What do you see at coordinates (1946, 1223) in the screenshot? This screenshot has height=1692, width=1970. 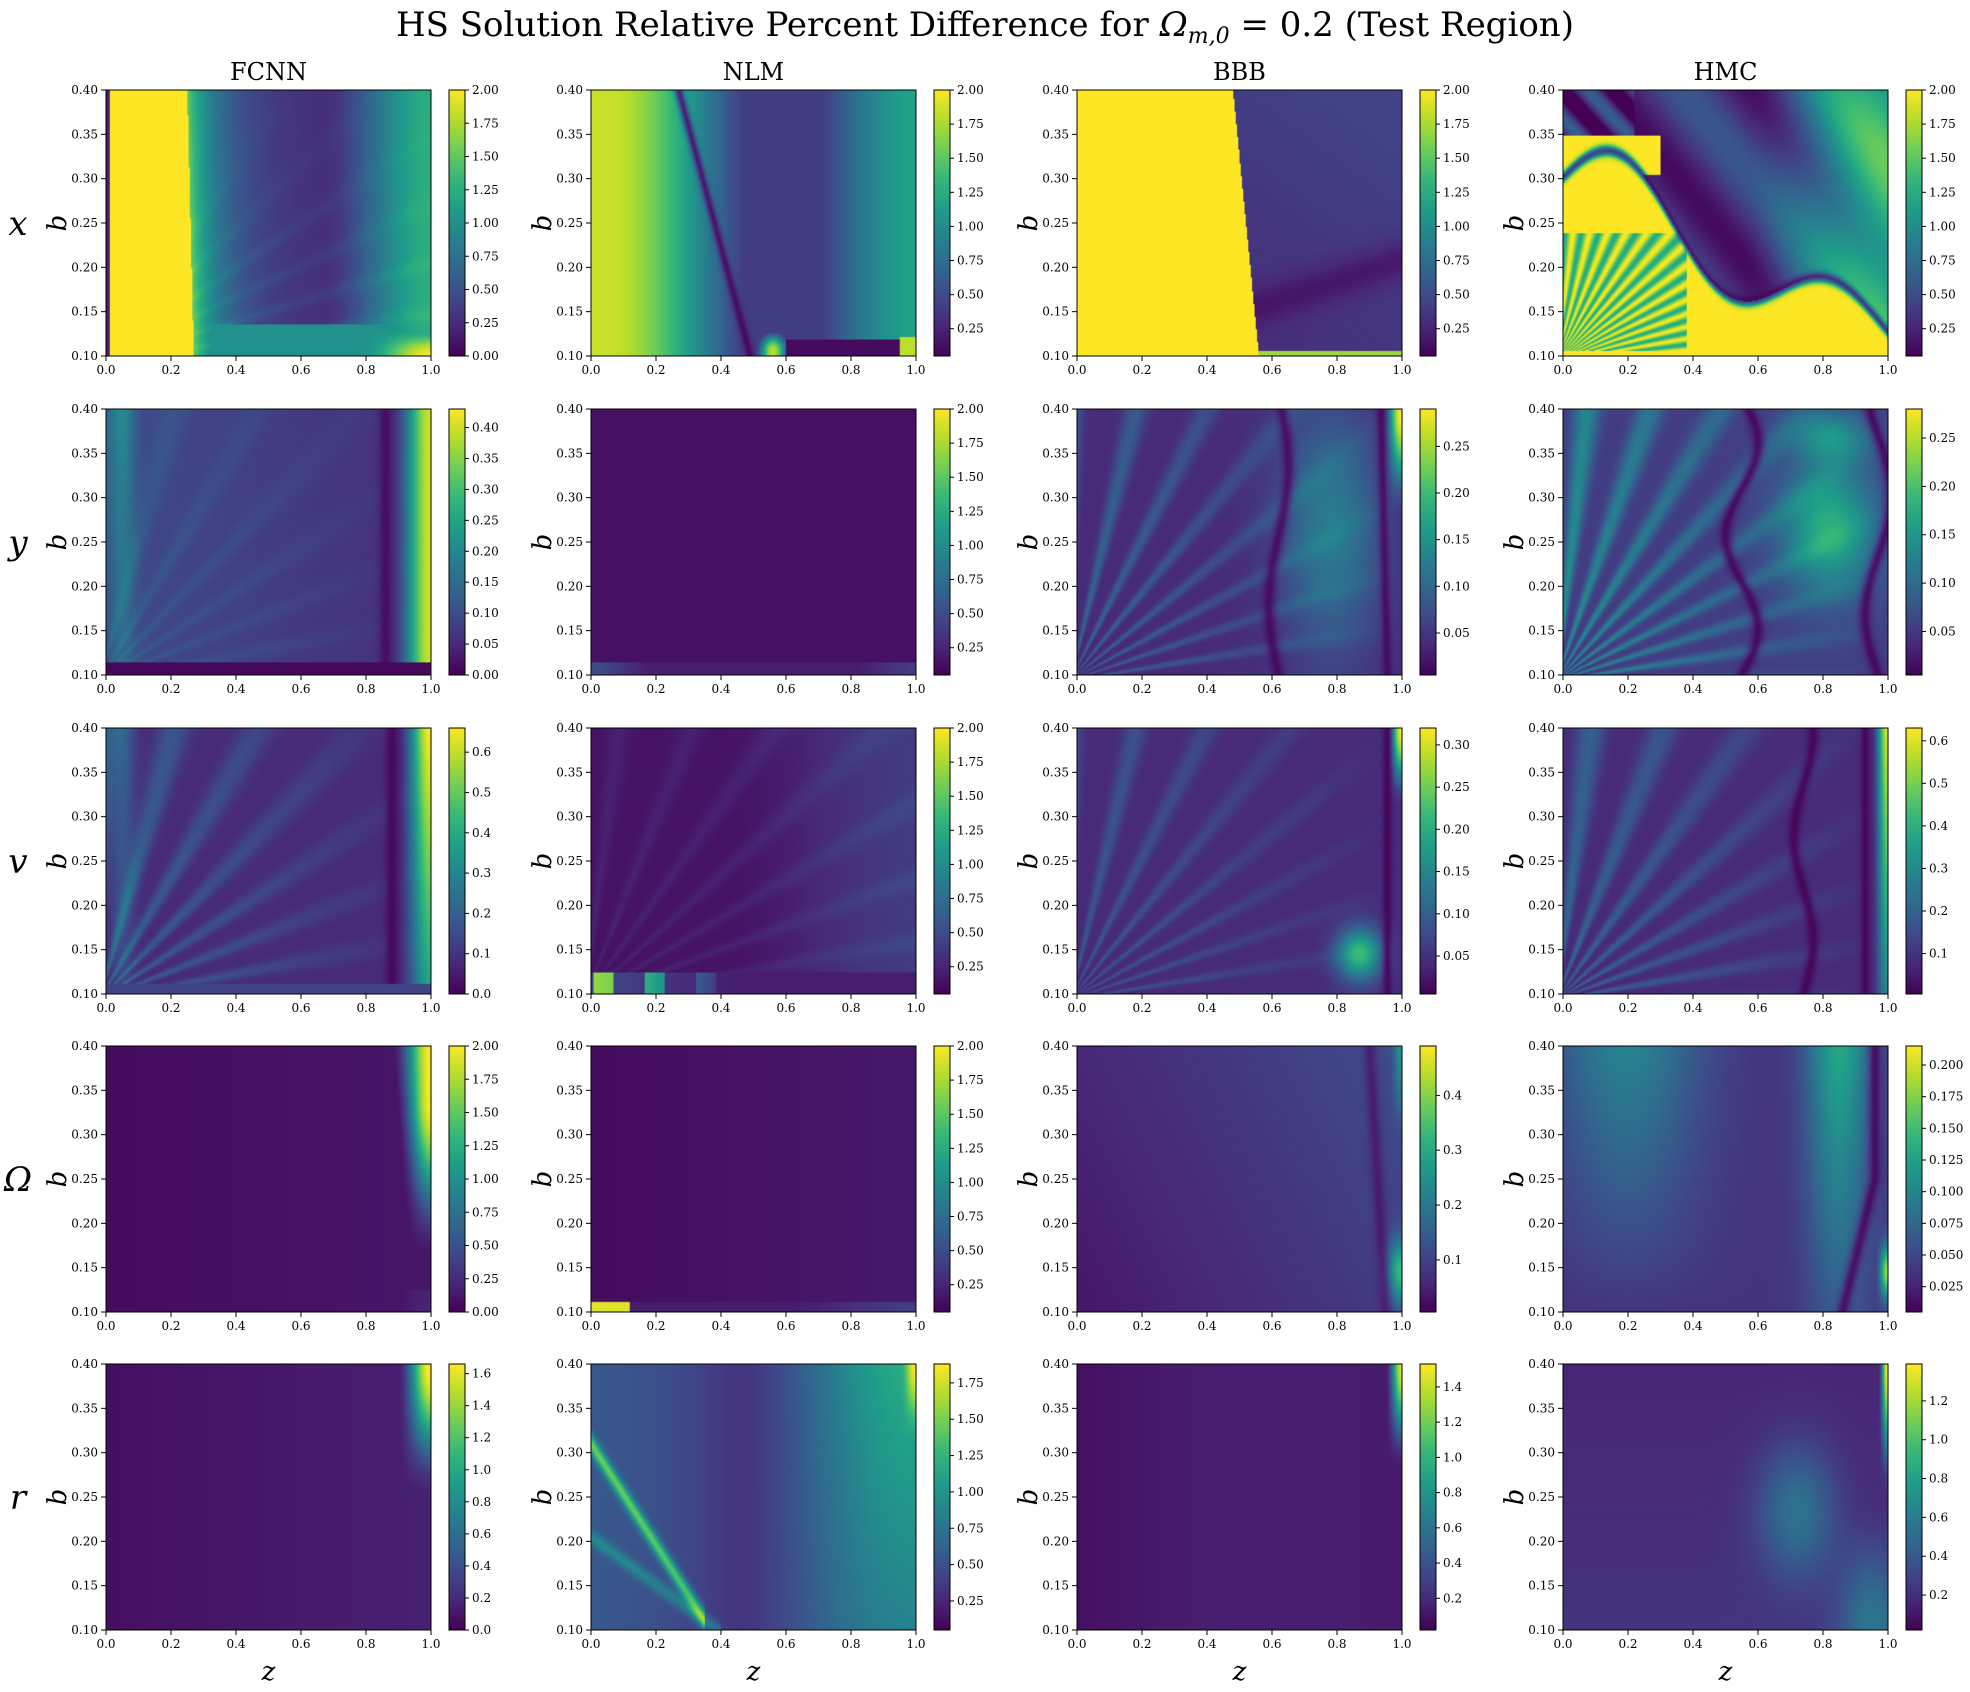 I see `colorbar-tick-label: 0.075` at bounding box center [1946, 1223].